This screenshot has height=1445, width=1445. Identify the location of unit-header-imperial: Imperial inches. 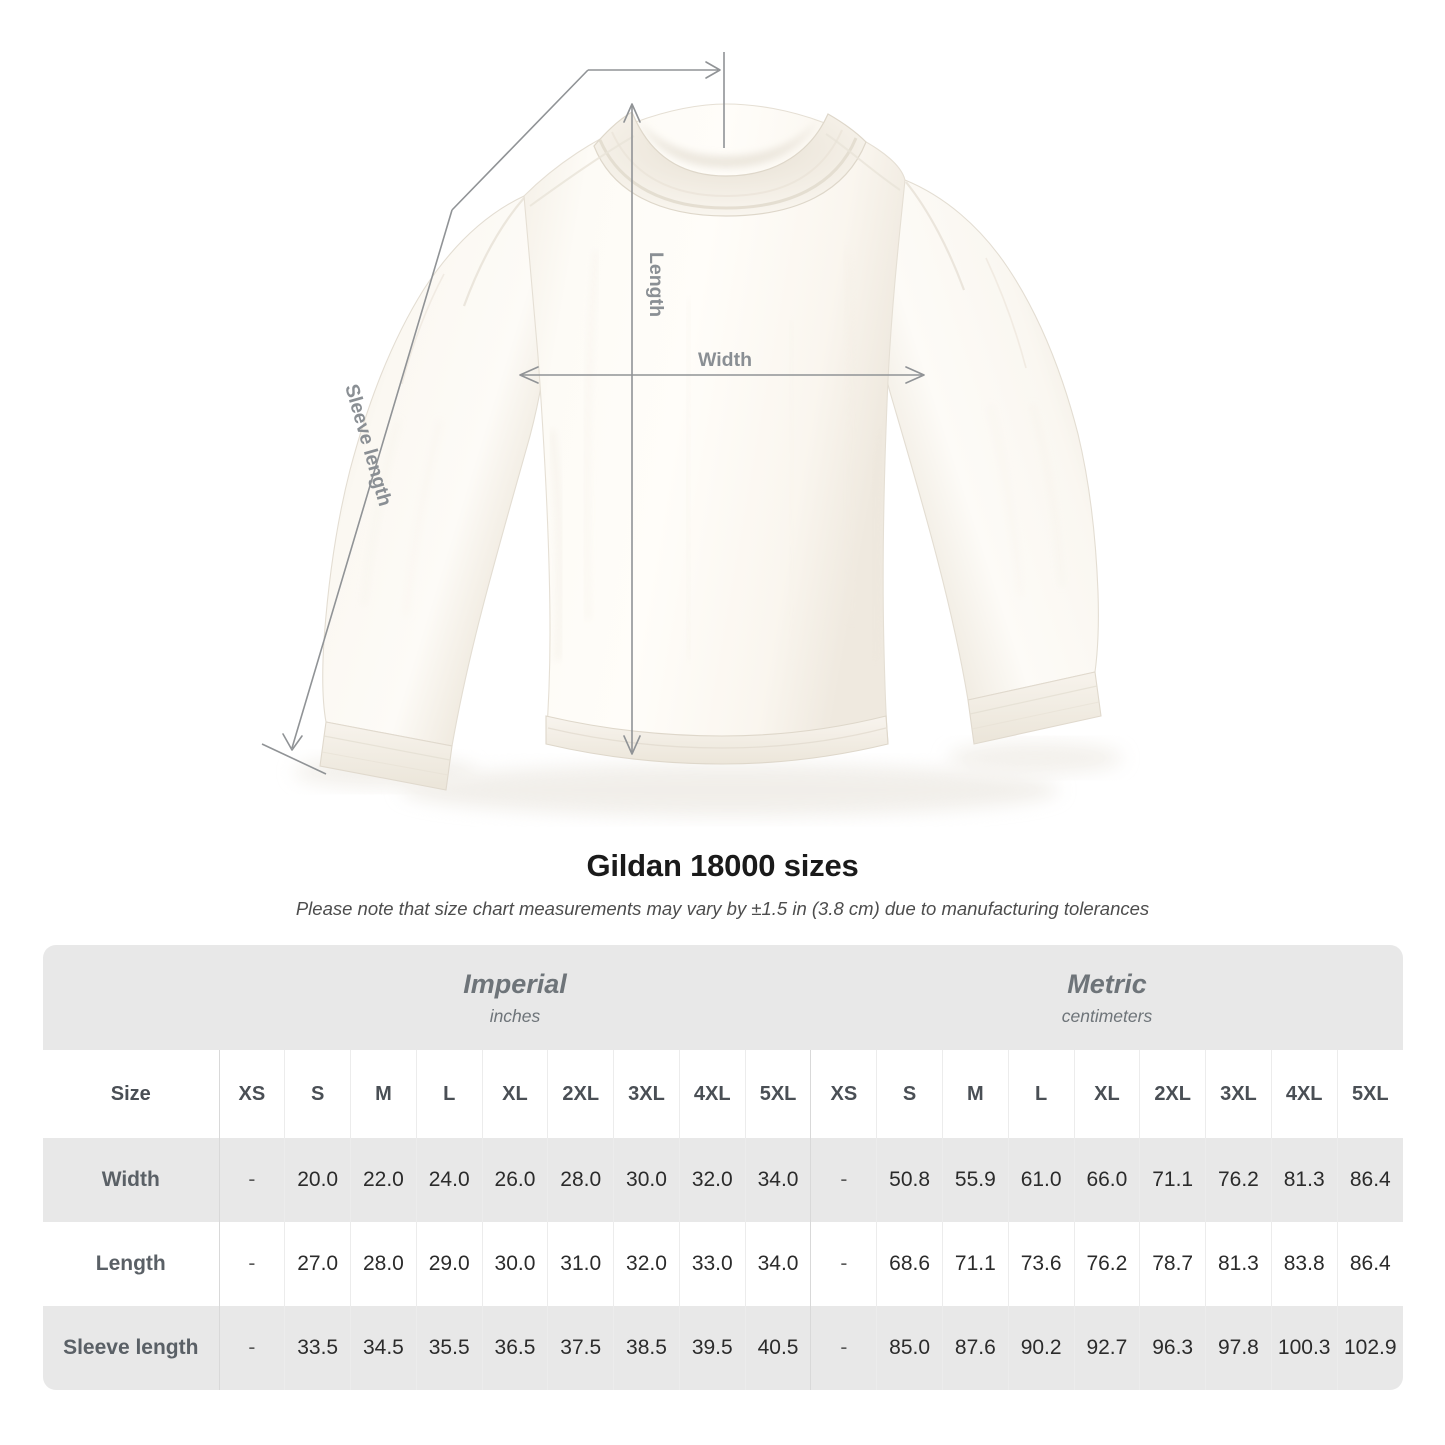
(515, 997).